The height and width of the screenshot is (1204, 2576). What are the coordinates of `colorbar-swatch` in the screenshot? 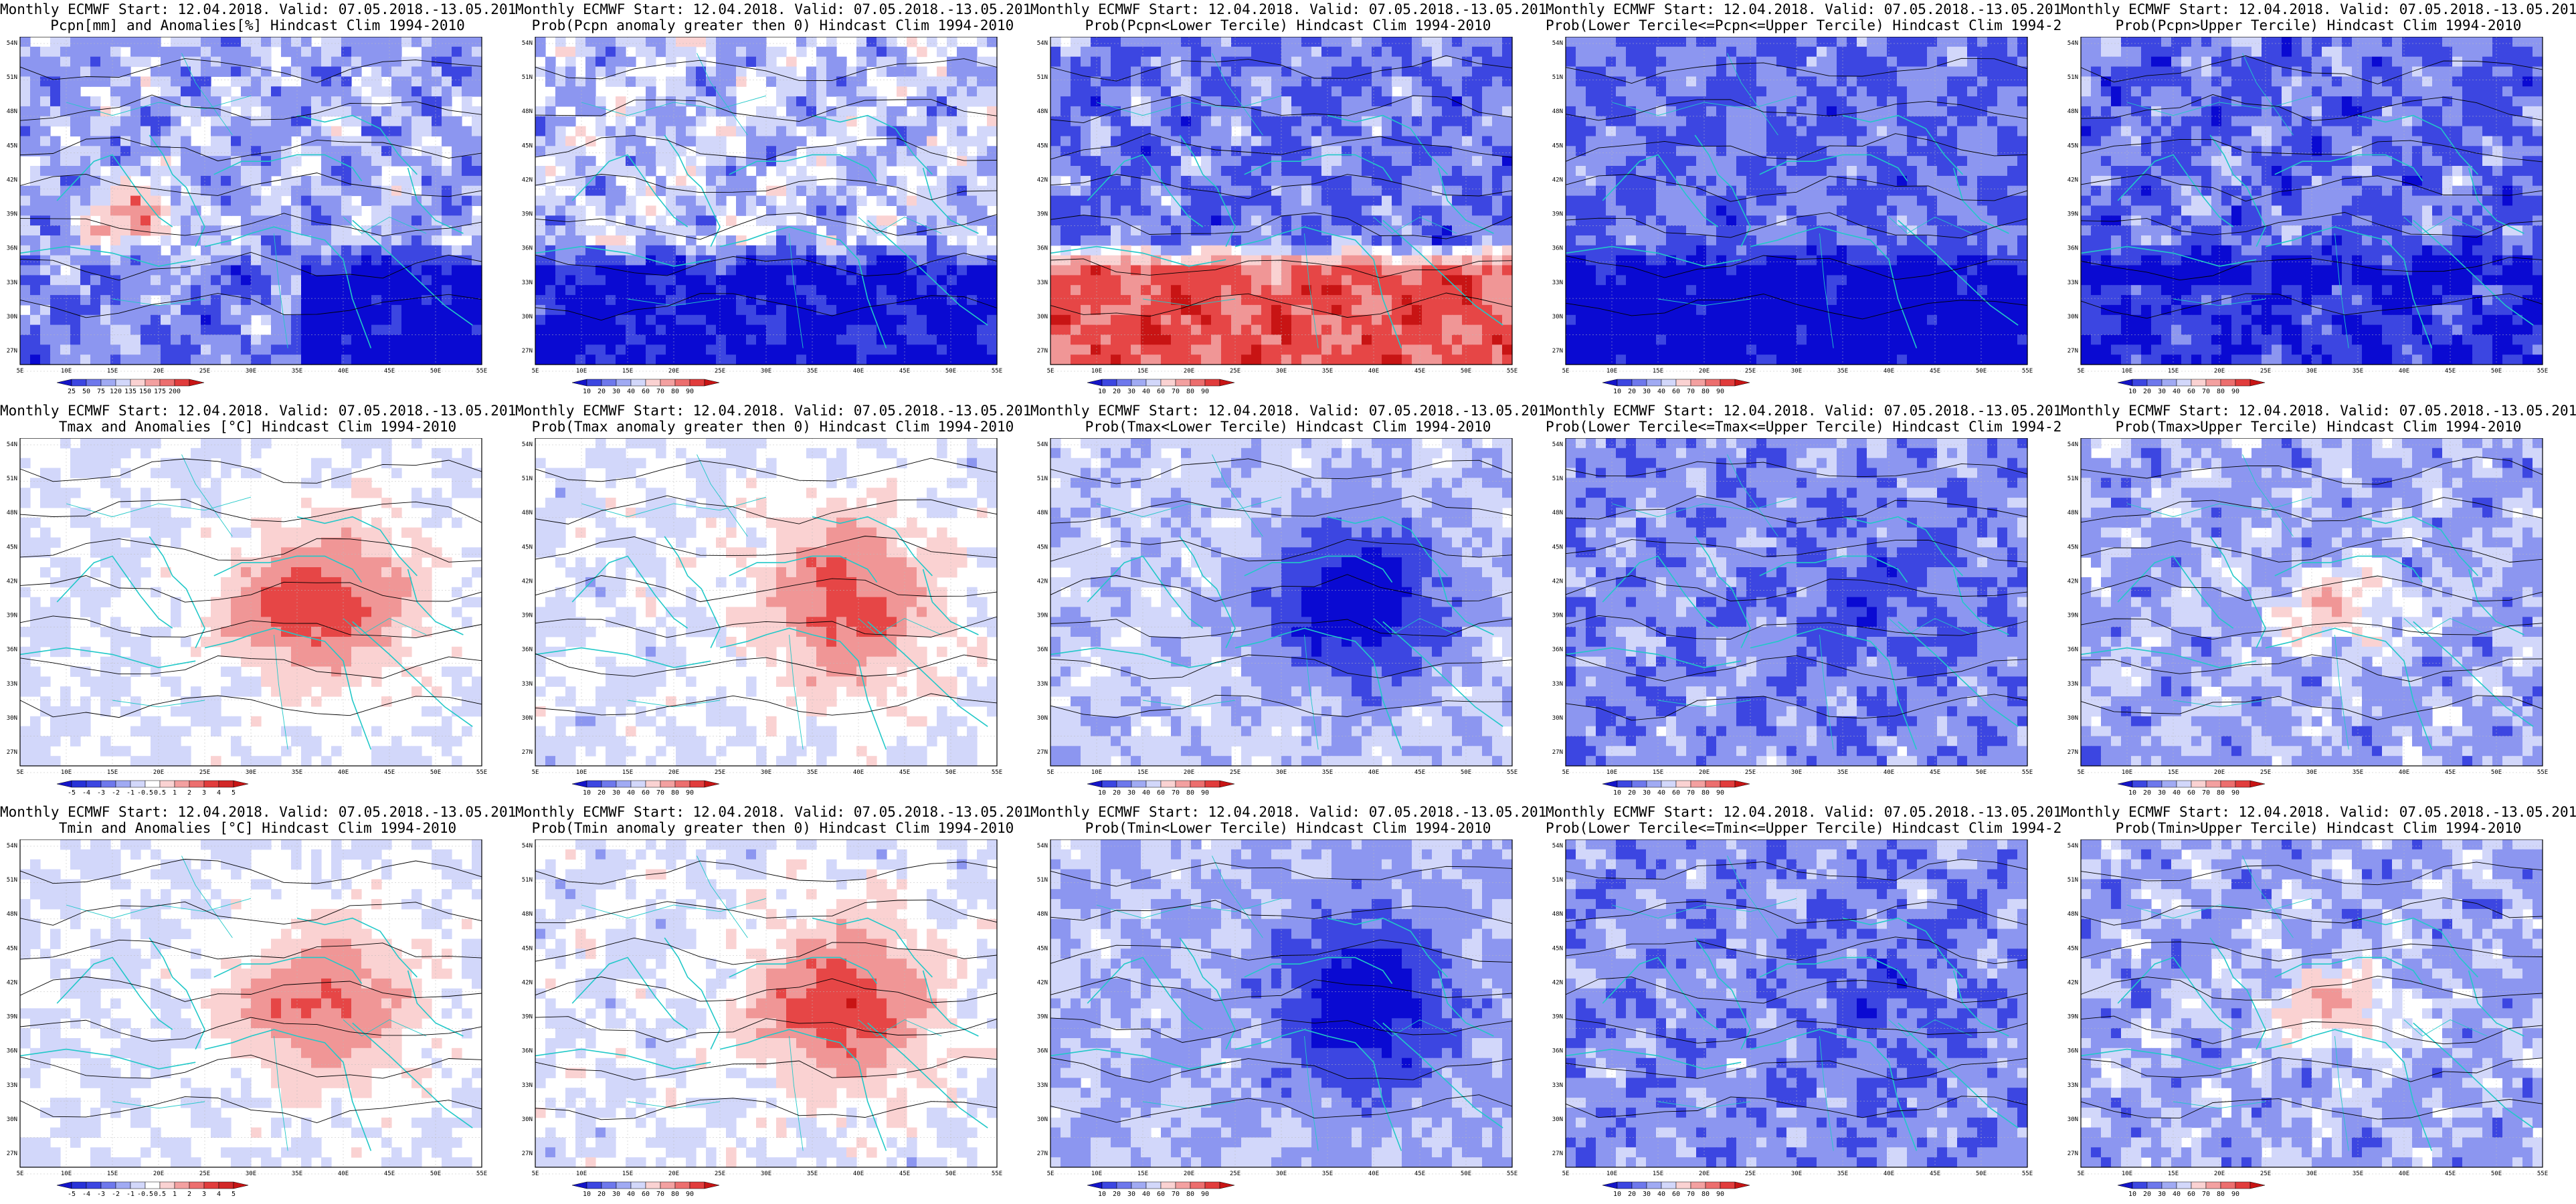 It's located at (138, 383).